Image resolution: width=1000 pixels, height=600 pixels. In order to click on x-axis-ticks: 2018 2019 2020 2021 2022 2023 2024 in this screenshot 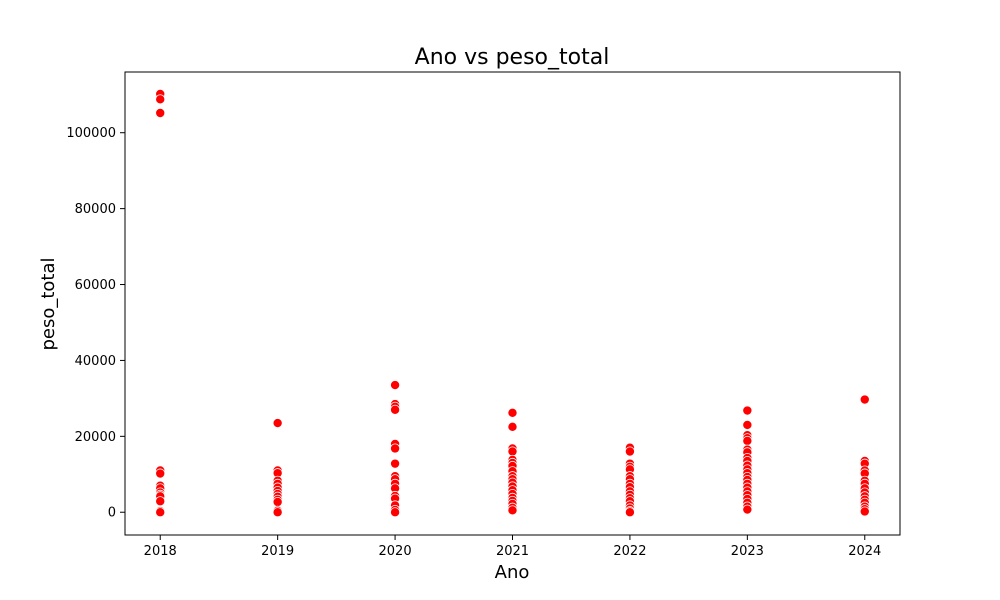, I will do `click(512, 547)`.